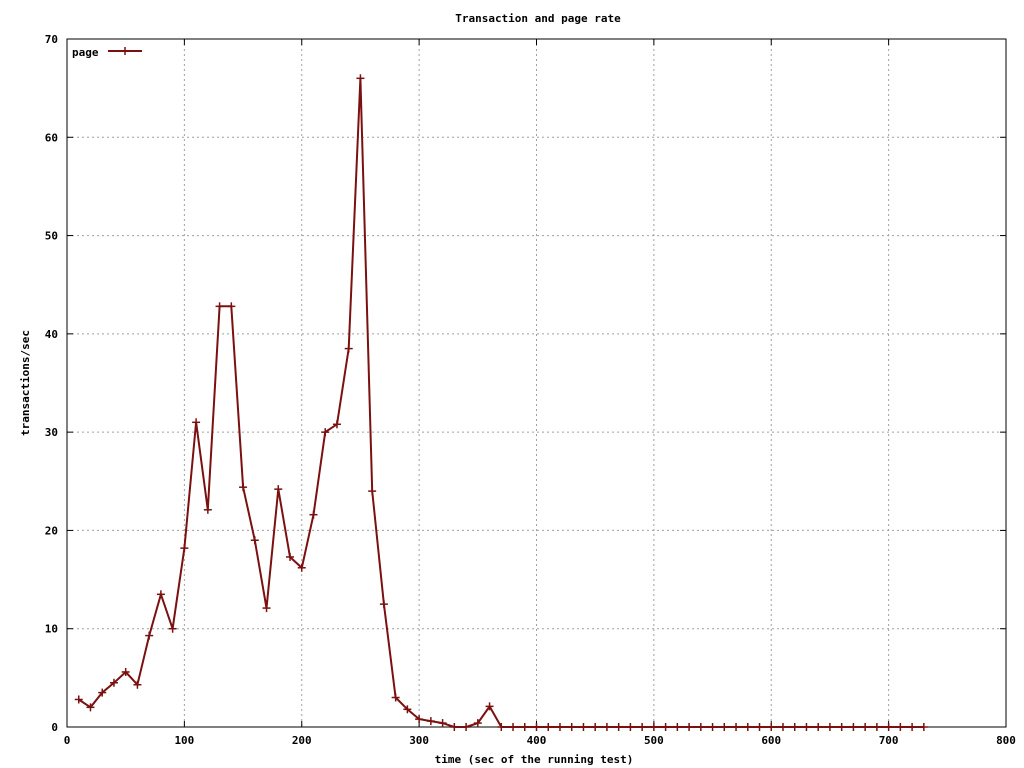  What do you see at coordinates (538, 18) in the screenshot?
I see `chart-title: Transaction and page rate` at bounding box center [538, 18].